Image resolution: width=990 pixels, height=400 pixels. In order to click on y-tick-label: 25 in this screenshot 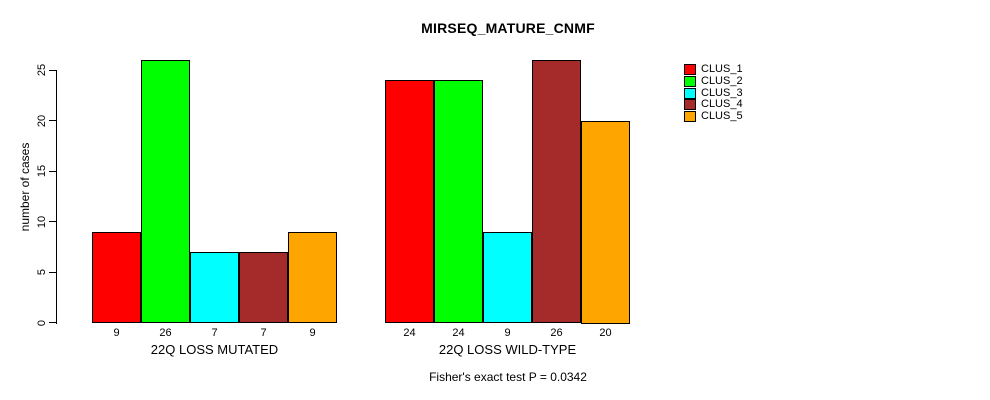, I will do `click(42, 70)`.